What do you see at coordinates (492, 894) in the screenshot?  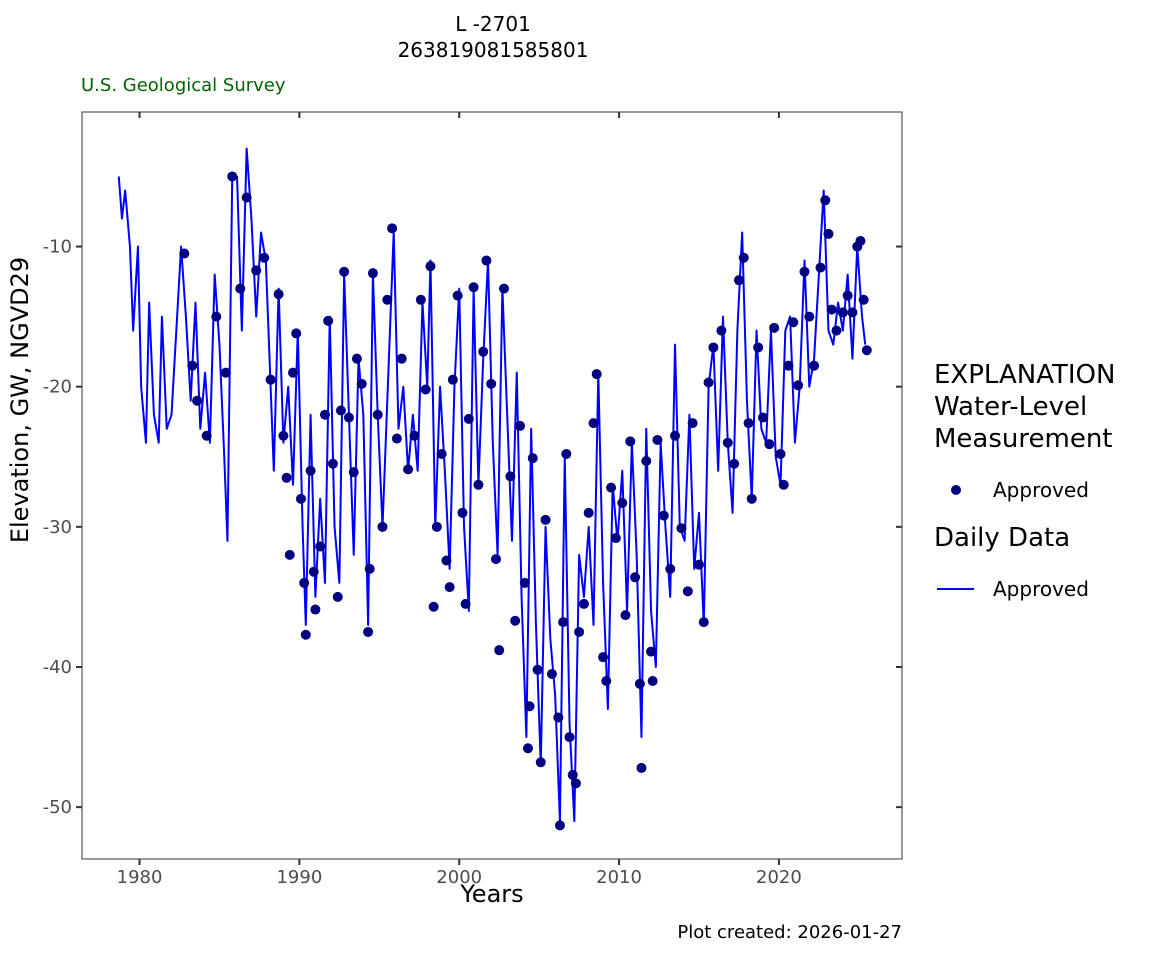 I see `x-axis-label: Years` at bounding box center [492, 894].